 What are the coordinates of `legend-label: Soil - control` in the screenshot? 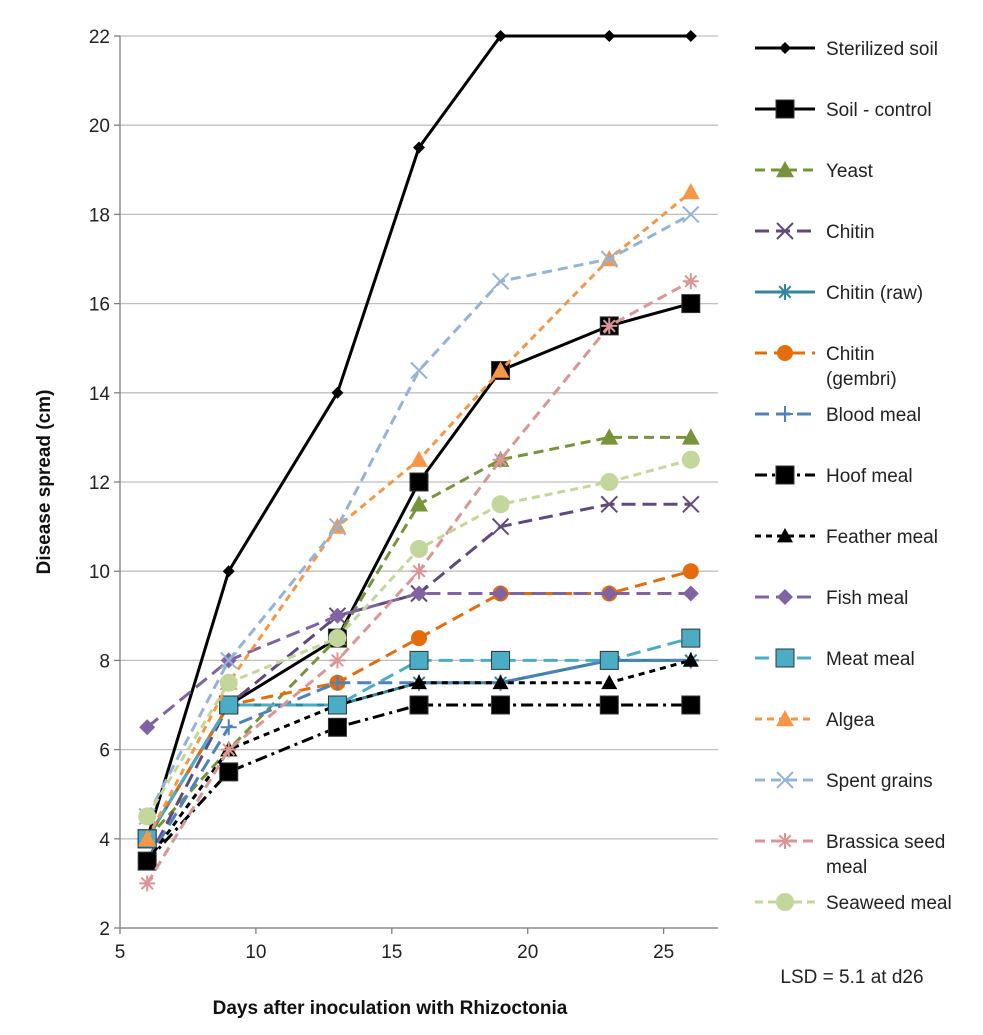 It's located at (879, 110).